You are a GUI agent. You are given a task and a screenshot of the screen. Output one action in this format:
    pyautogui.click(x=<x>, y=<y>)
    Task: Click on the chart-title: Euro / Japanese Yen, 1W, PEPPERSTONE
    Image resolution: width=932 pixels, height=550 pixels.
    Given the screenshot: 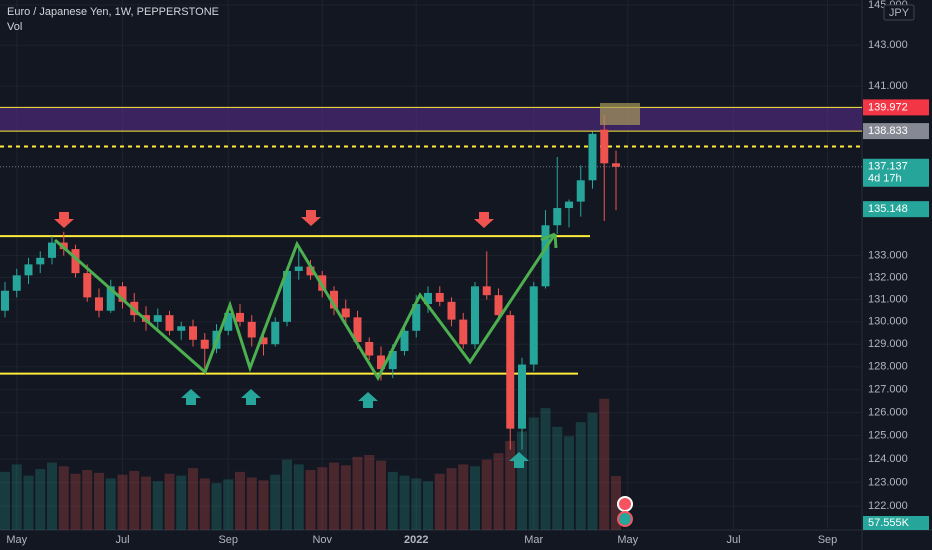 What is the action you would take?
    pyautogui.click(x=113, y=12)
    